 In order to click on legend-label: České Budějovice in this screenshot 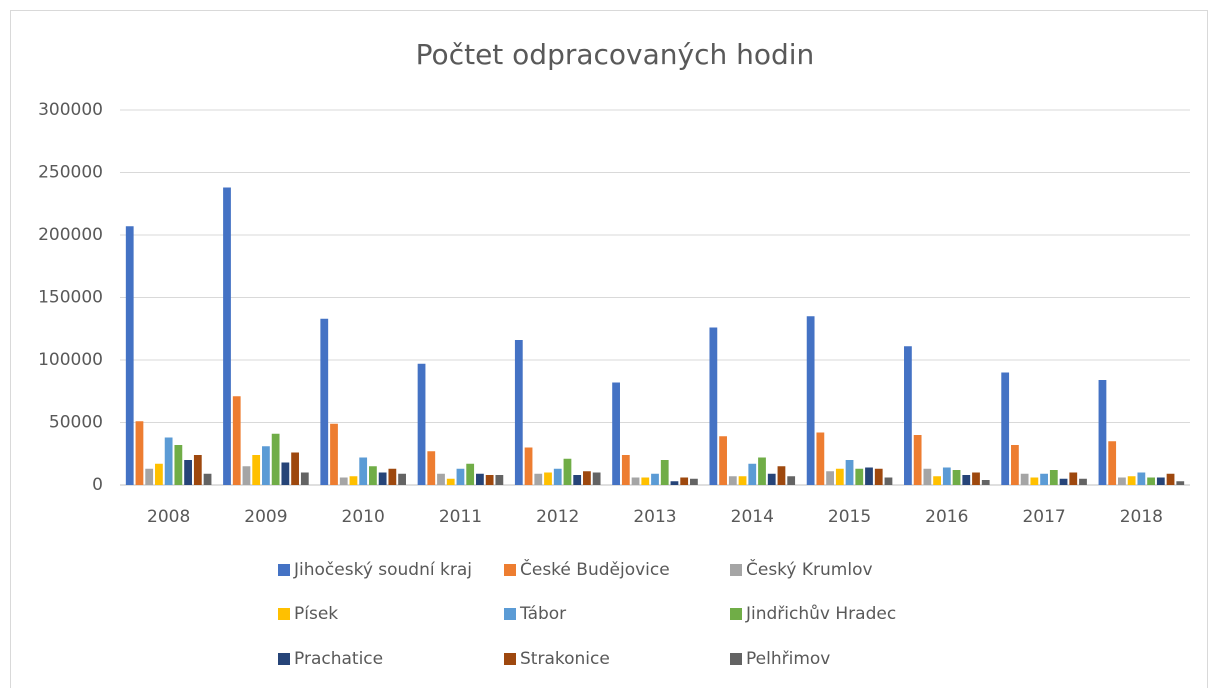, I will do `click(595, 569)`.